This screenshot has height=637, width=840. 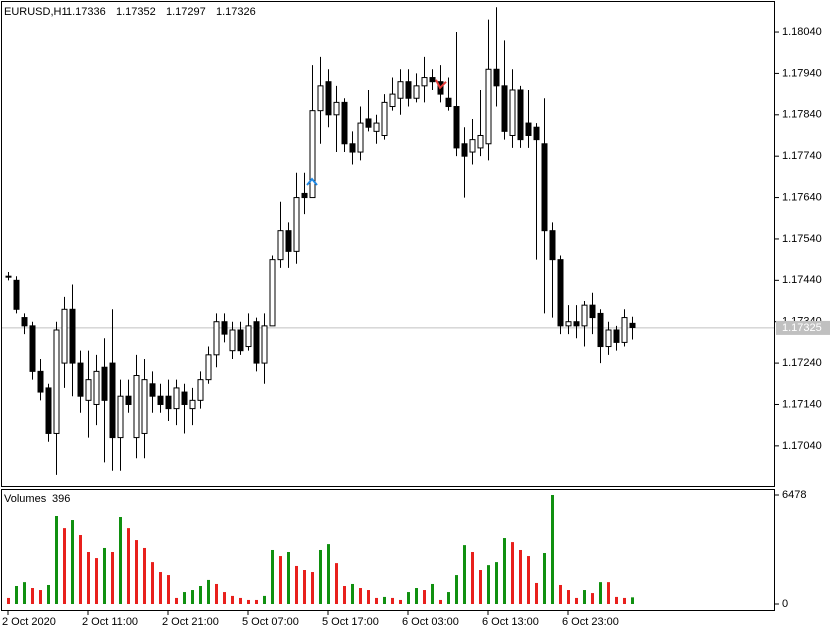 I want to click on y-tick-label: 1.17540, so click(x=802, y=239).